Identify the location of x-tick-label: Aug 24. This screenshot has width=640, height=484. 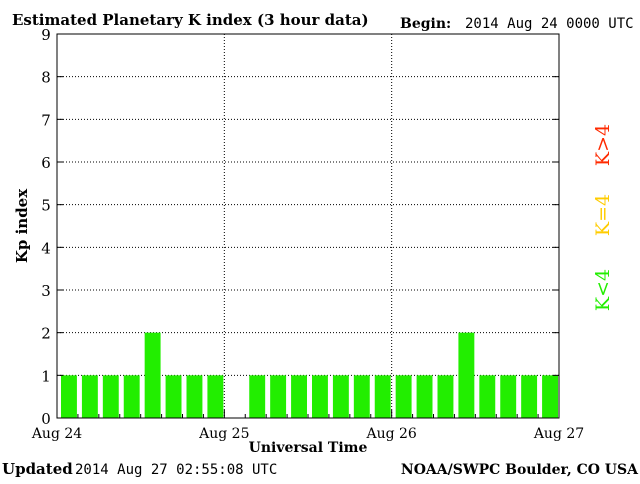
(56, 434).